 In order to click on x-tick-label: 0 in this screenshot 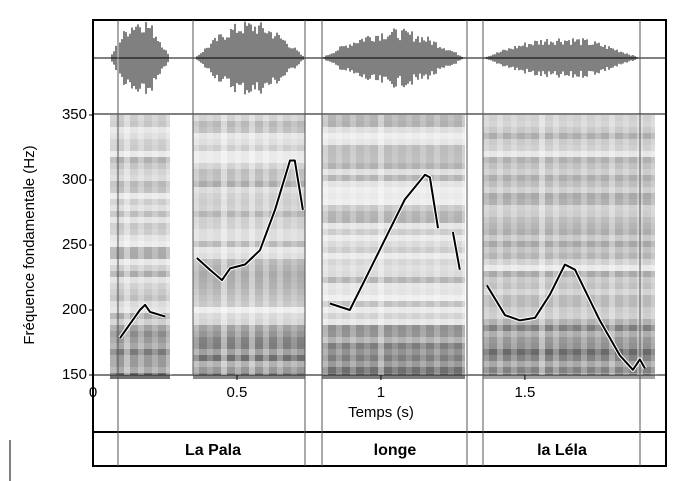, I will do `click(93, 392)`.